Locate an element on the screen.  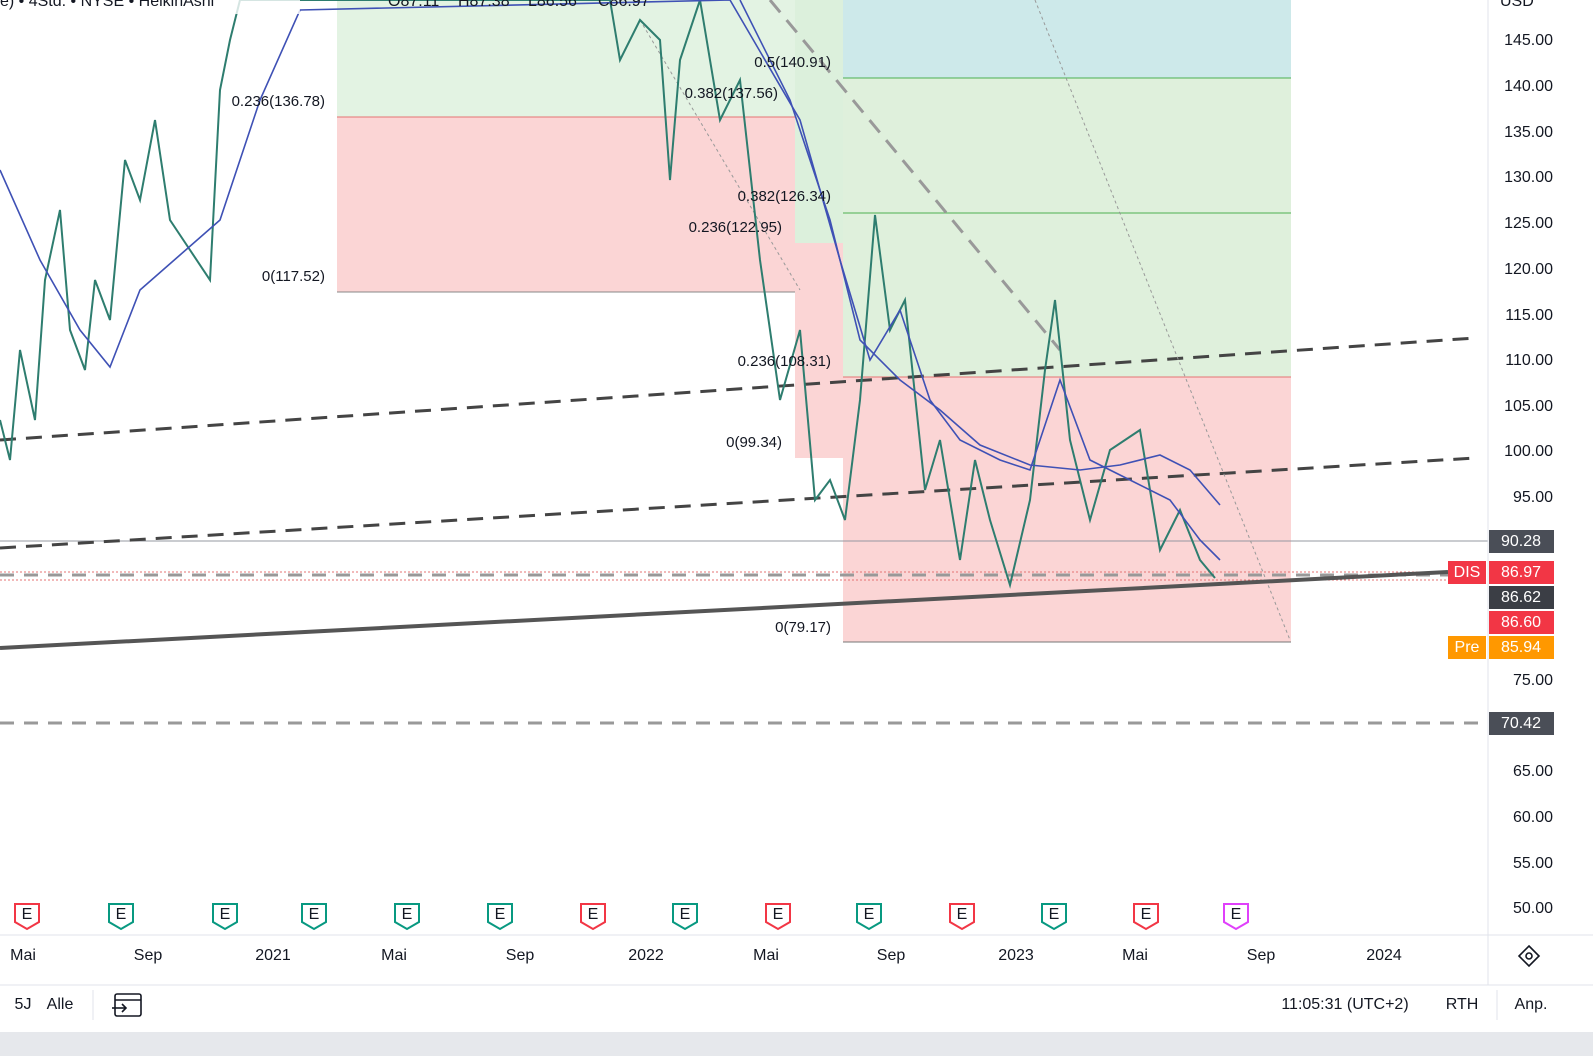
support-line is located at coordinates (724, 610).